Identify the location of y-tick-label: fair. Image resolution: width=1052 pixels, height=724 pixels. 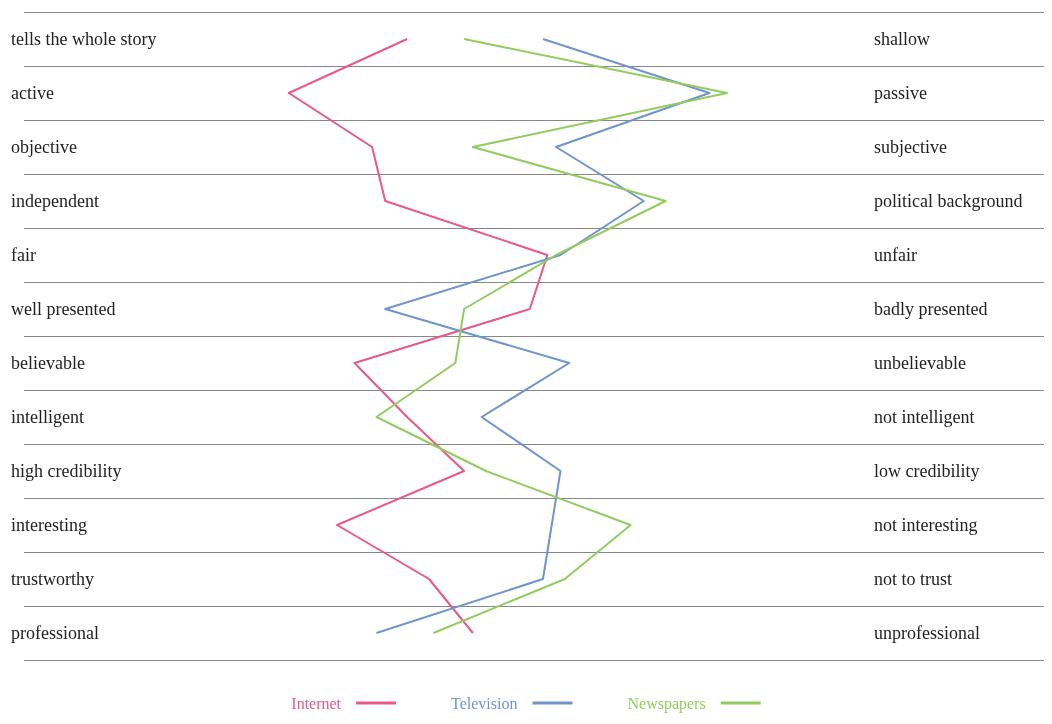
(23, 255).